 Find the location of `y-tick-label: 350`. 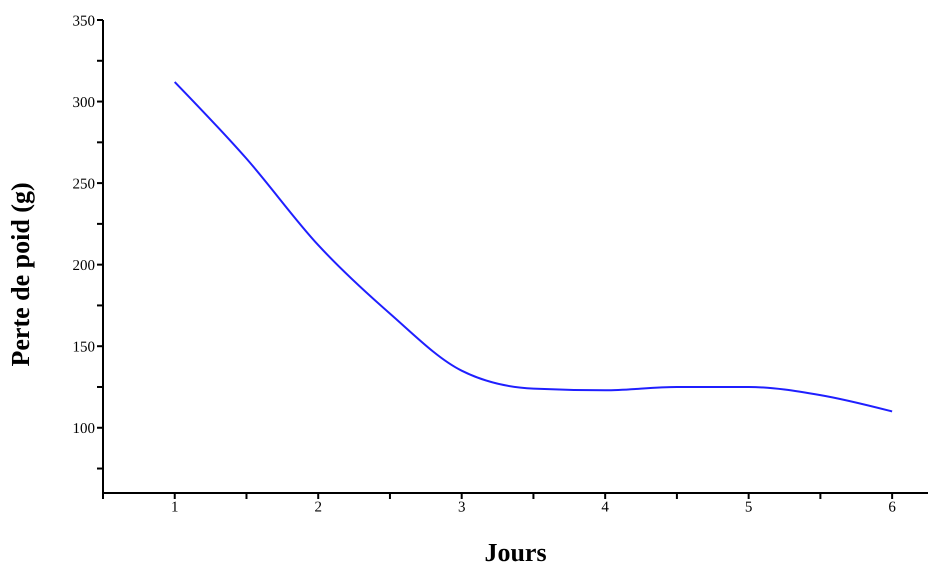

y-tick-label: 350 is located at coordinates (83, 21).